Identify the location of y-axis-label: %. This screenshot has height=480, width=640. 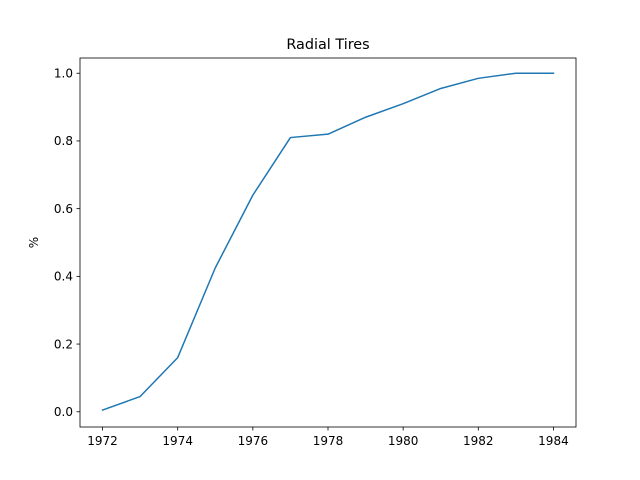
(34, 242).